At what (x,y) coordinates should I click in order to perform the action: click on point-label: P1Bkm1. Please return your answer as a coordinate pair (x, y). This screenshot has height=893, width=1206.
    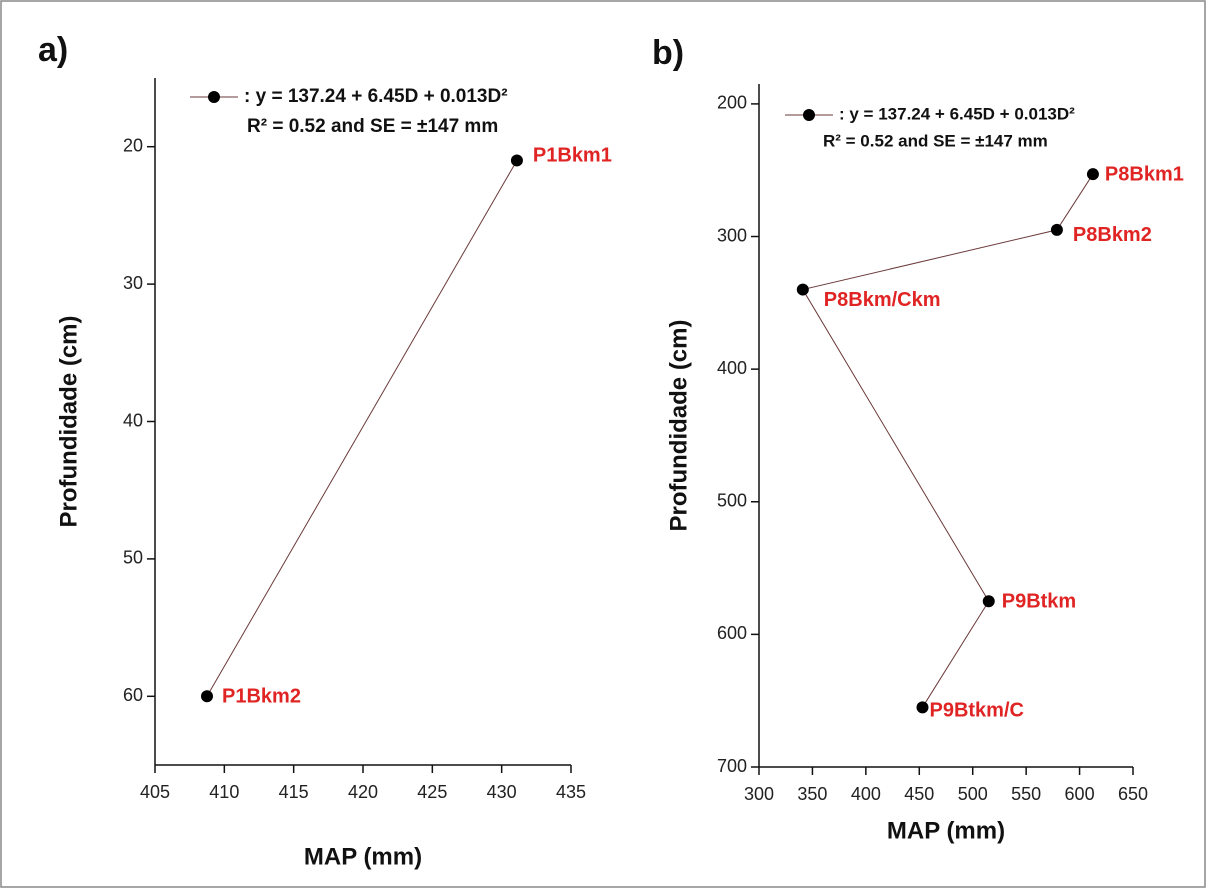
    Looking at the image, I should click on (572, 156).